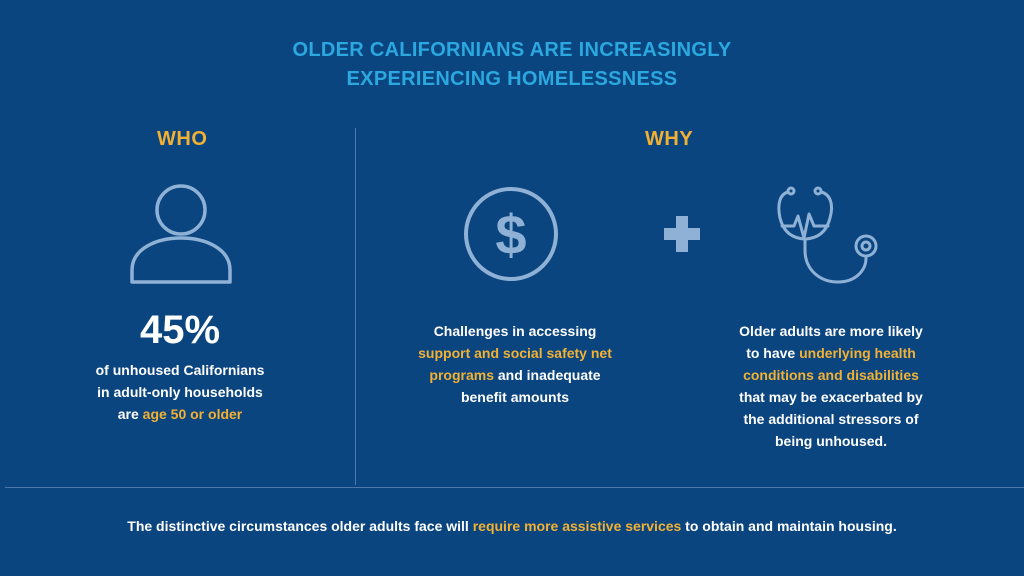  What do you see at coordinates (682, 234) in the screenshot?
I see `plus-icon` at bounding box center [682, 234].